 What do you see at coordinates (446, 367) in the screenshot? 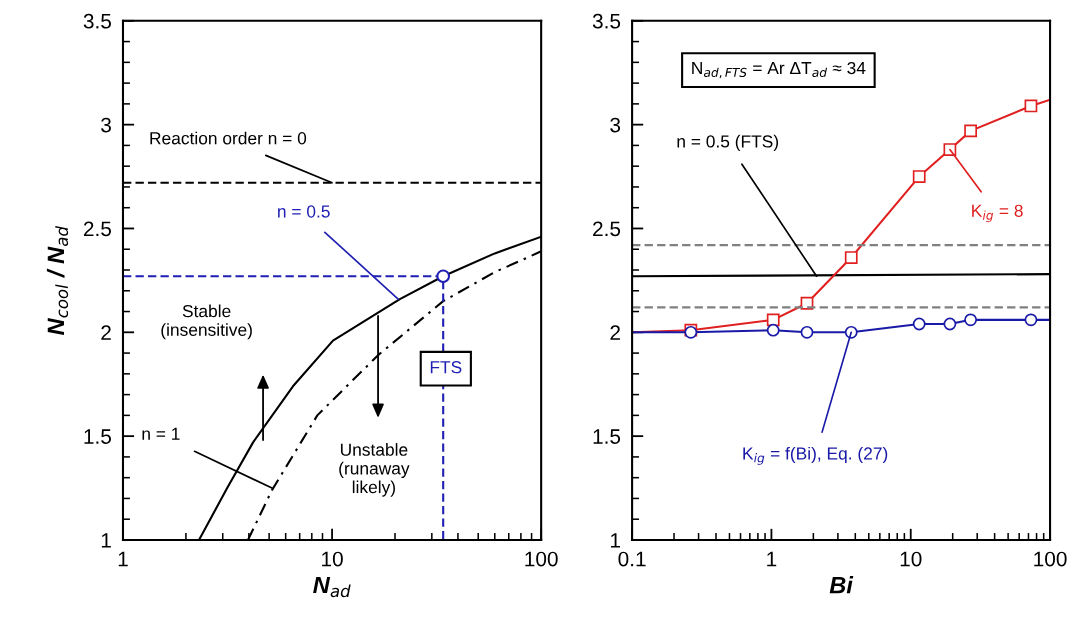
I see `annotation: FTS` at bounding box center [446, 367].